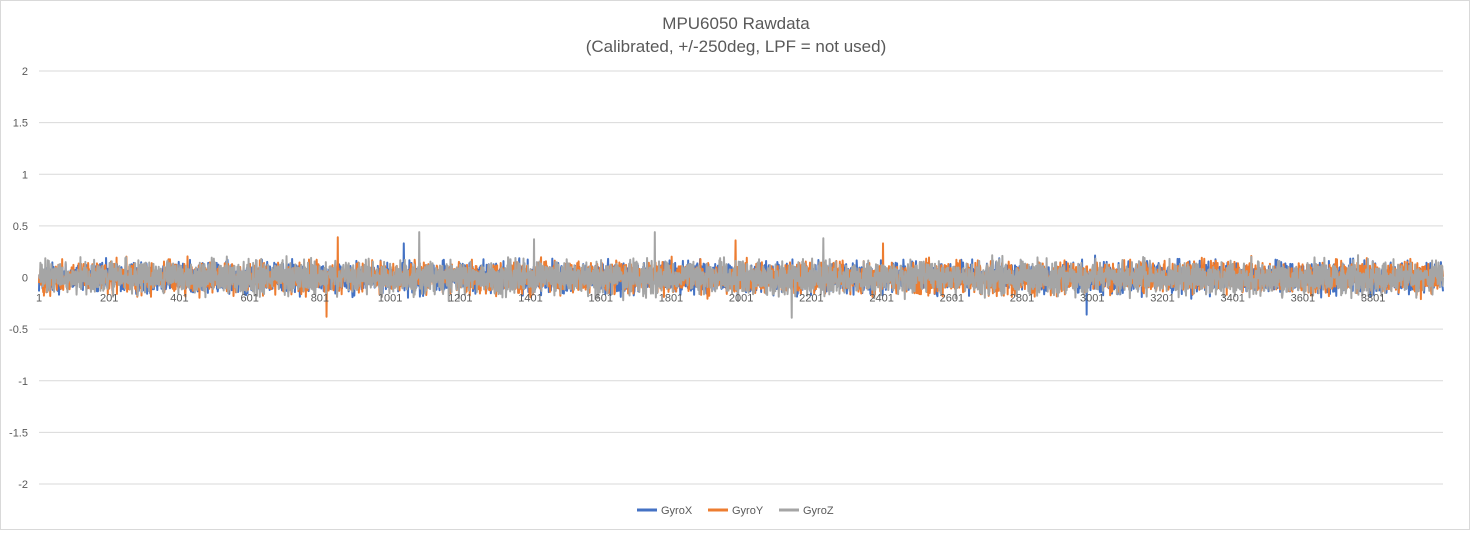 Image resolution: width=1470 pixels, height=534 pixels. I want to click on y-tick-label: -0.5, so click(18, 330).